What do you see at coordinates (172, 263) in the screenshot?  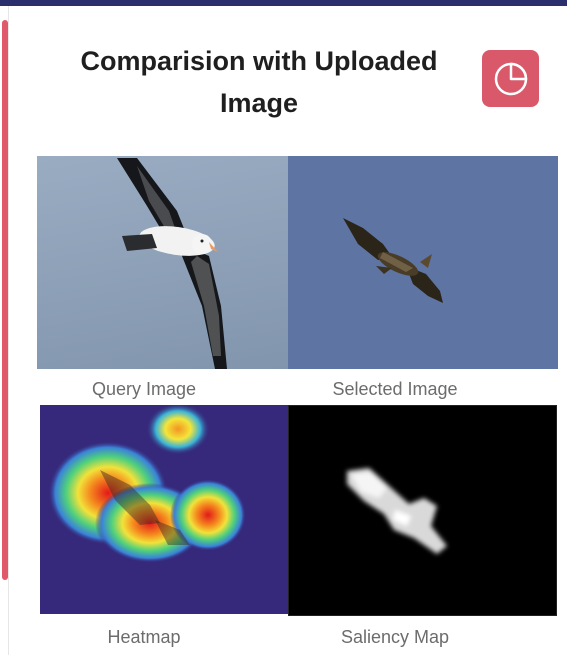 I see `albatross-image` at bounding box center [172, 263].